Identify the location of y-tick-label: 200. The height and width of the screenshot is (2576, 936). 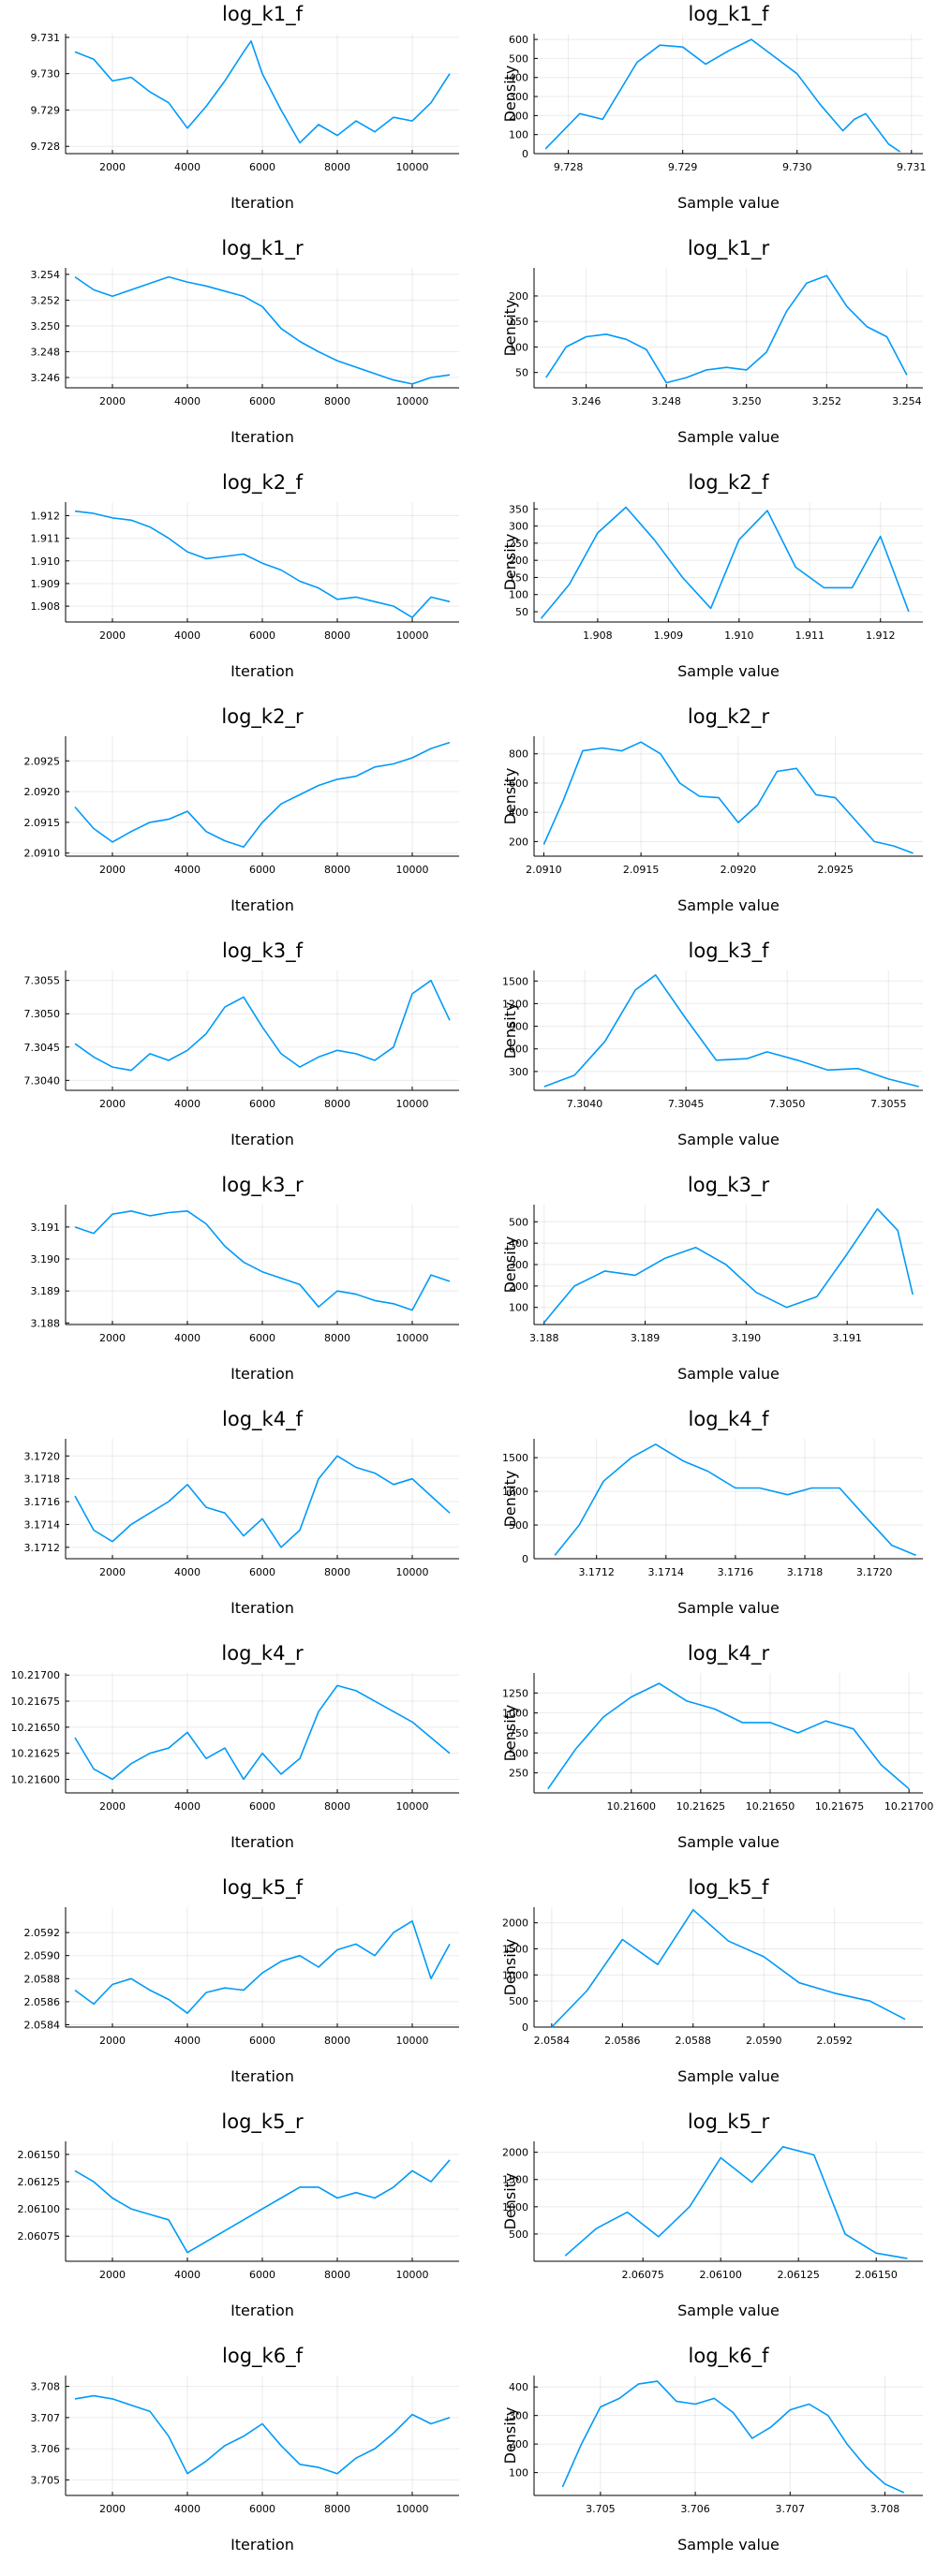
(518, 2444).